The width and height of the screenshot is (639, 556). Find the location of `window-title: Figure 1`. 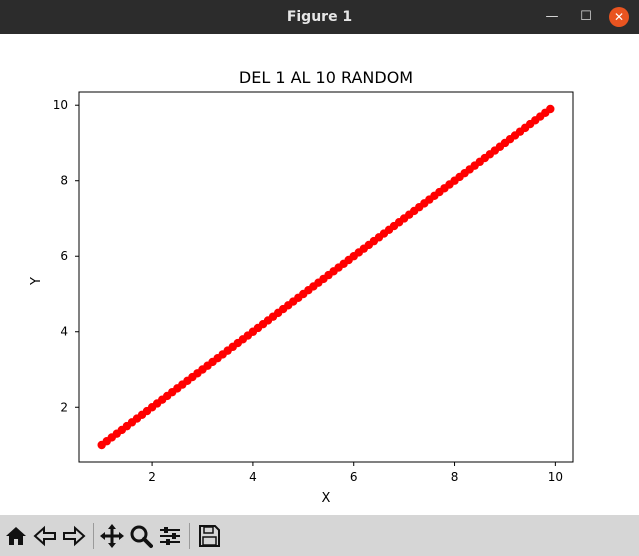

window-title: Figure 1 is located at coordinates (319, 17).